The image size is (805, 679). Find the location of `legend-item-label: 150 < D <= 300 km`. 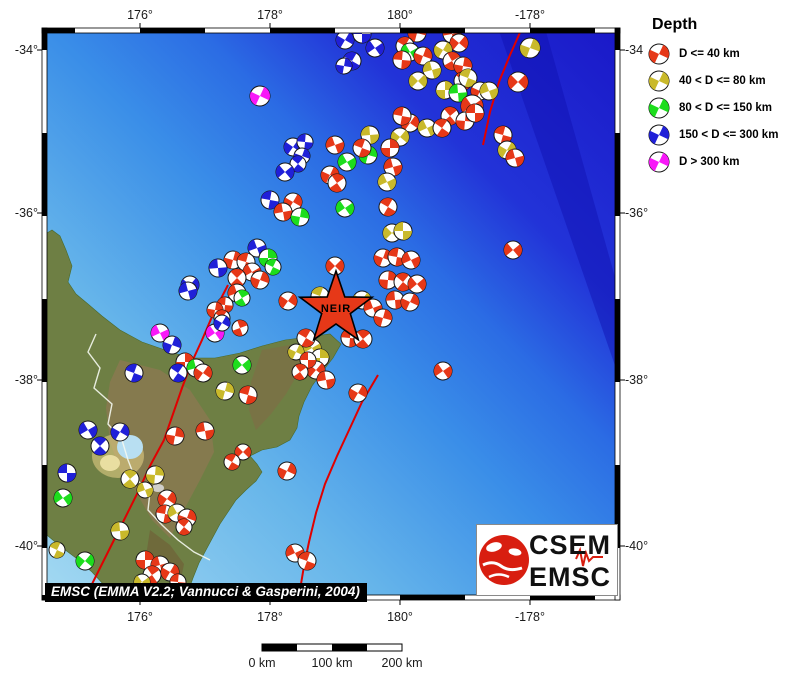

legend-item-label: 150 < D <= 300 km is located at coordinates (729, 134).